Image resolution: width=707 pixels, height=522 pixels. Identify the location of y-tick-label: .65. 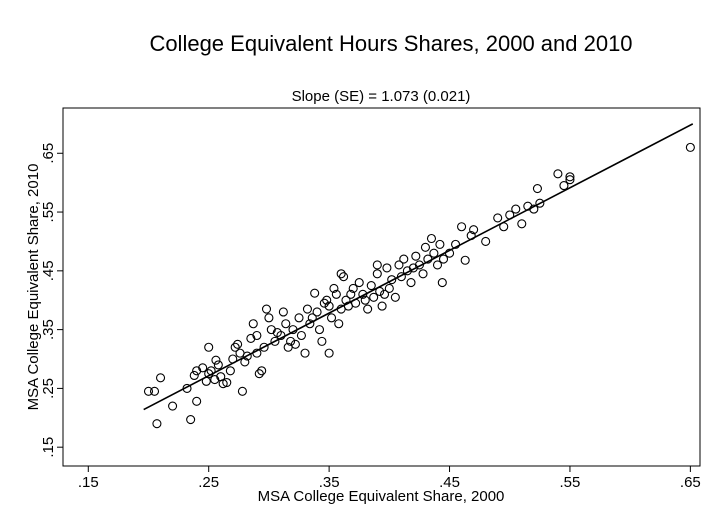
(48, 153).